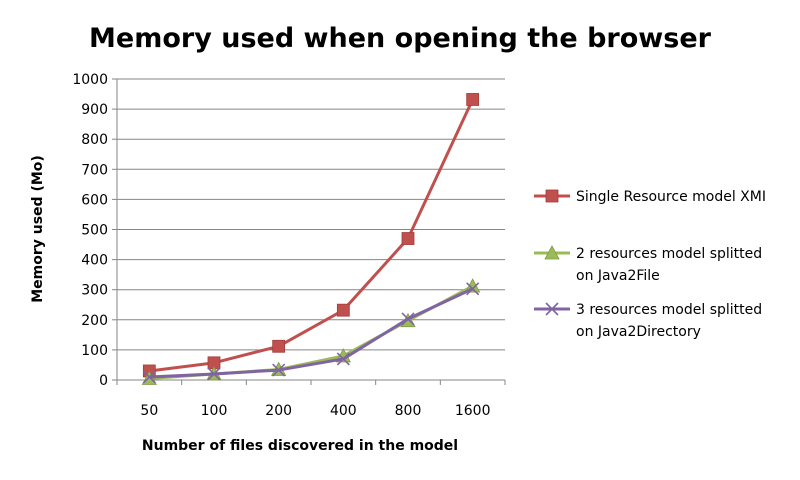 The image size is (800, 480). What do you see at coordinates (400, 38) in the screenshot?
I see `chart-title: Memory used when opening the browser` at bounding box center [400, 38].